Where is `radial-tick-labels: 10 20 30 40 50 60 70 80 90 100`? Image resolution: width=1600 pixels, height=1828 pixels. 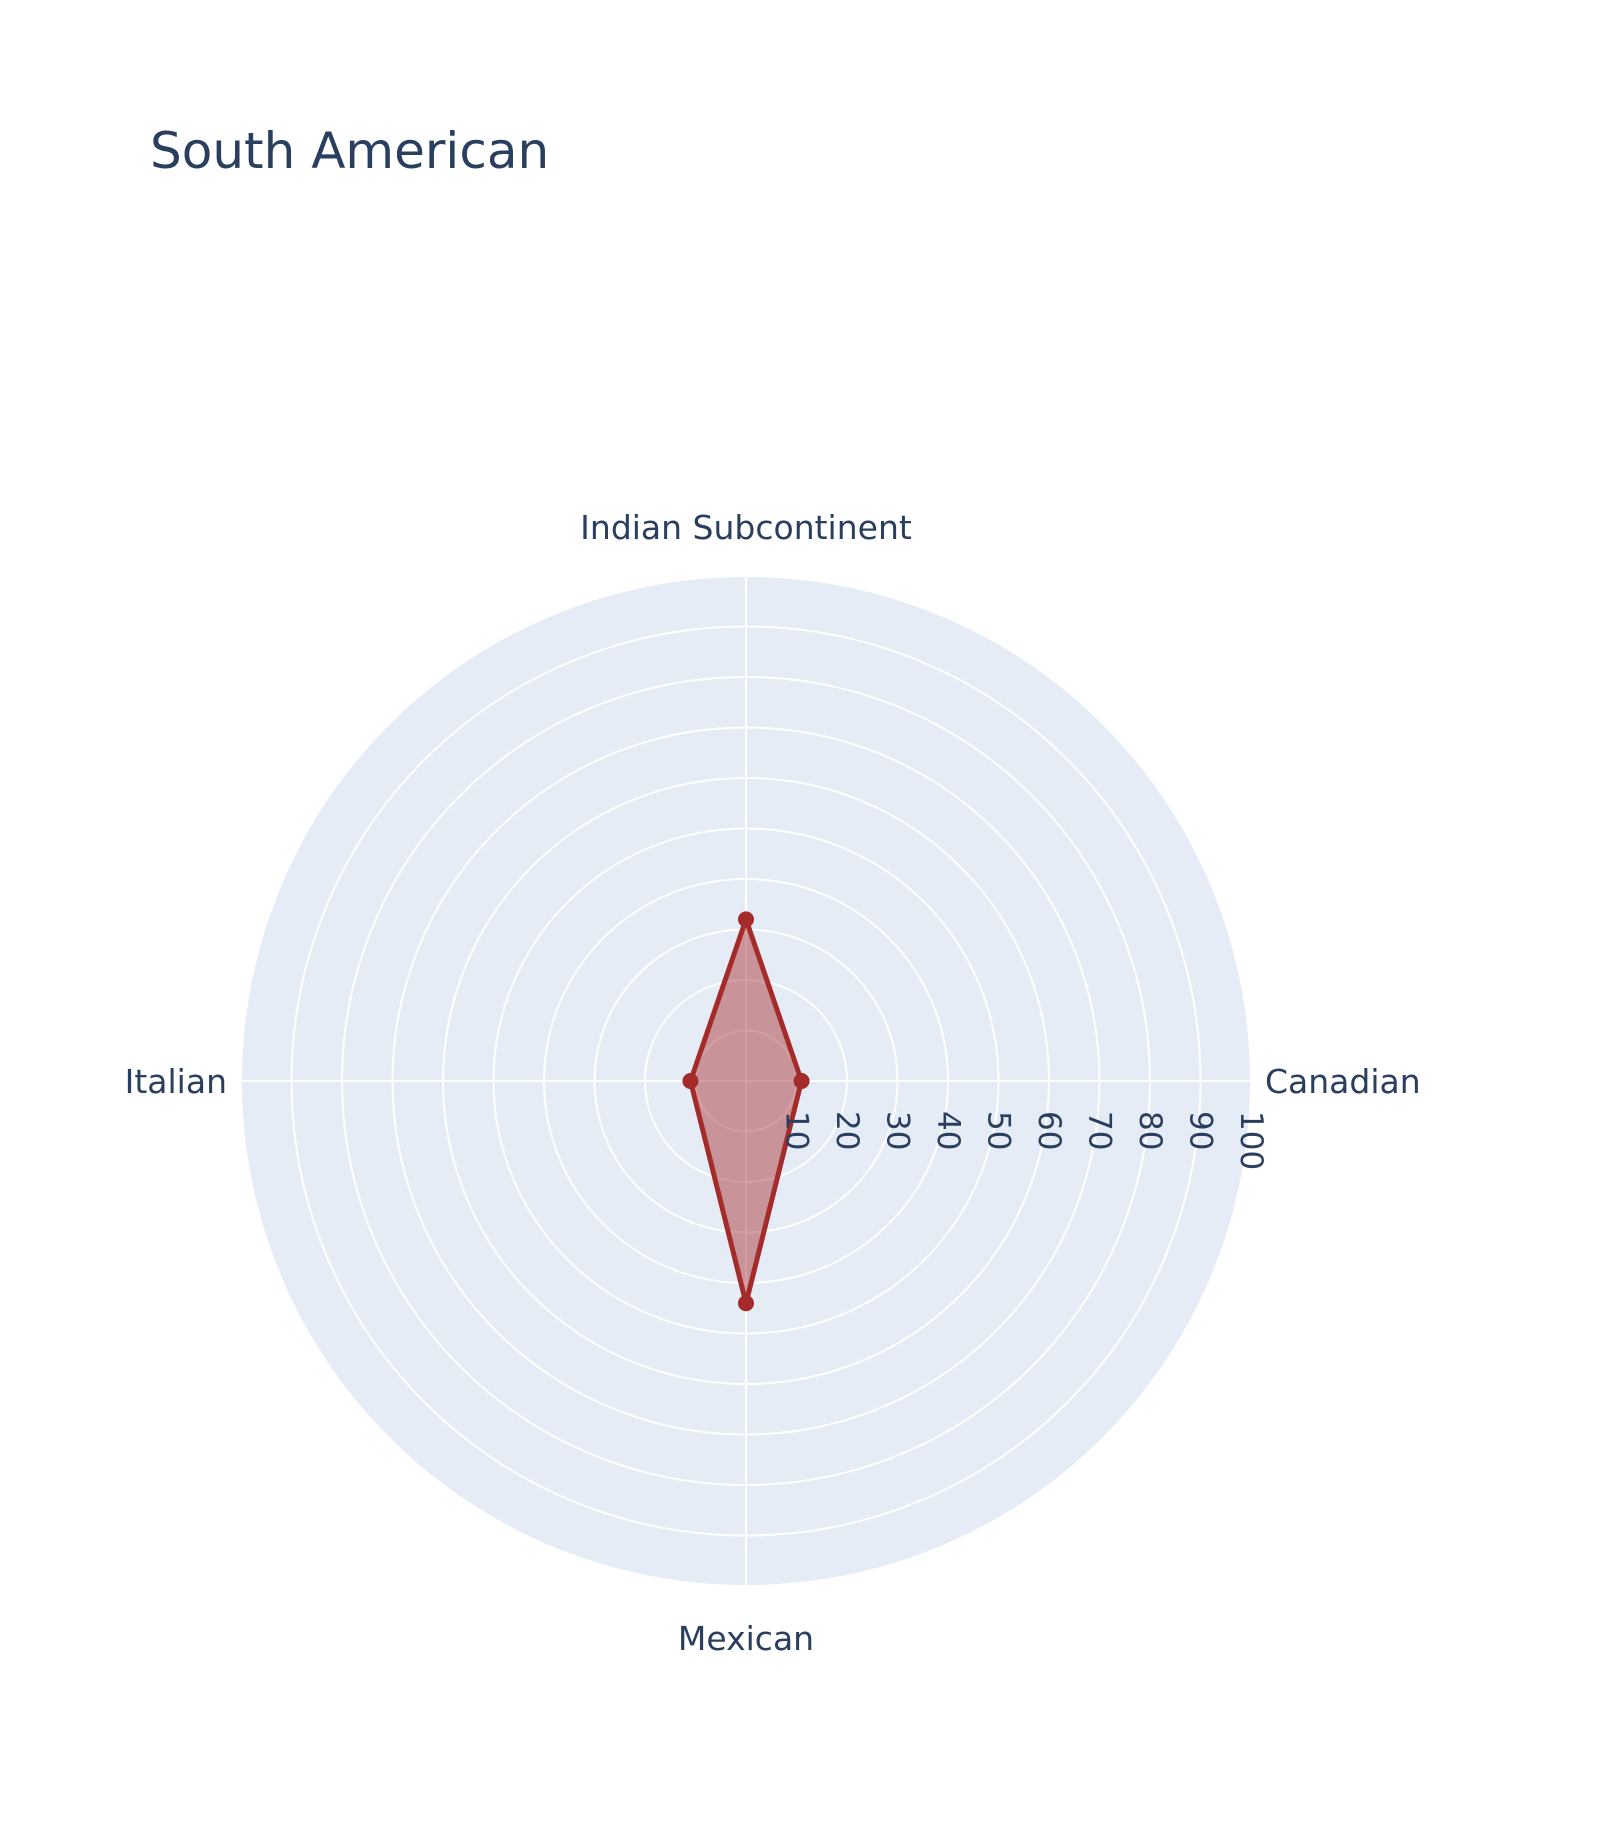 radial-tick-labels: 10 20 30 40 50 60 70 80 90 100 is located at coordinates (1024, 1140).